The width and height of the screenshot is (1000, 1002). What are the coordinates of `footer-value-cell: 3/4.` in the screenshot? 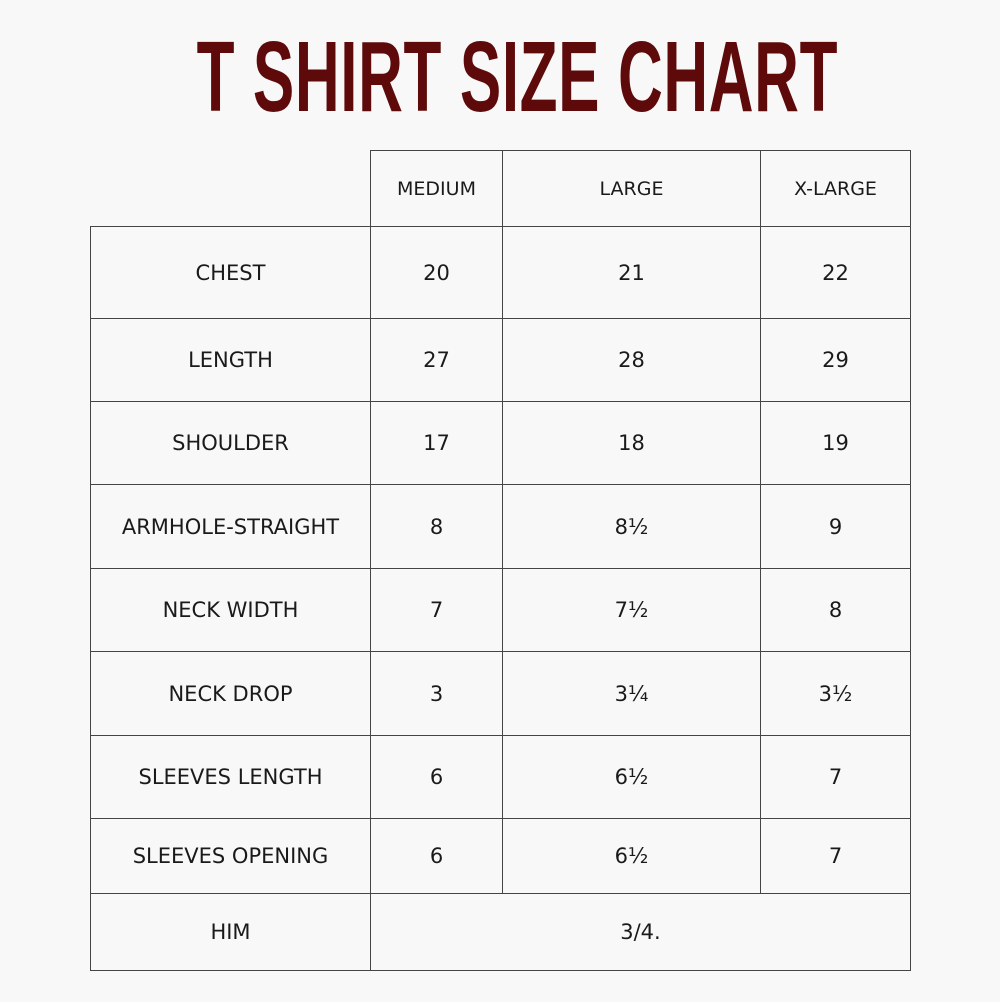 It's located at (640, 932).